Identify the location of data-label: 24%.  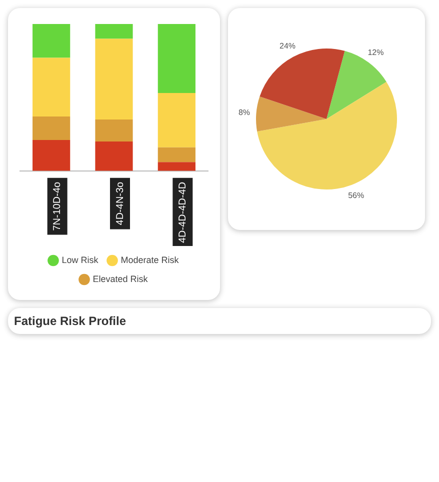
(288, 45).